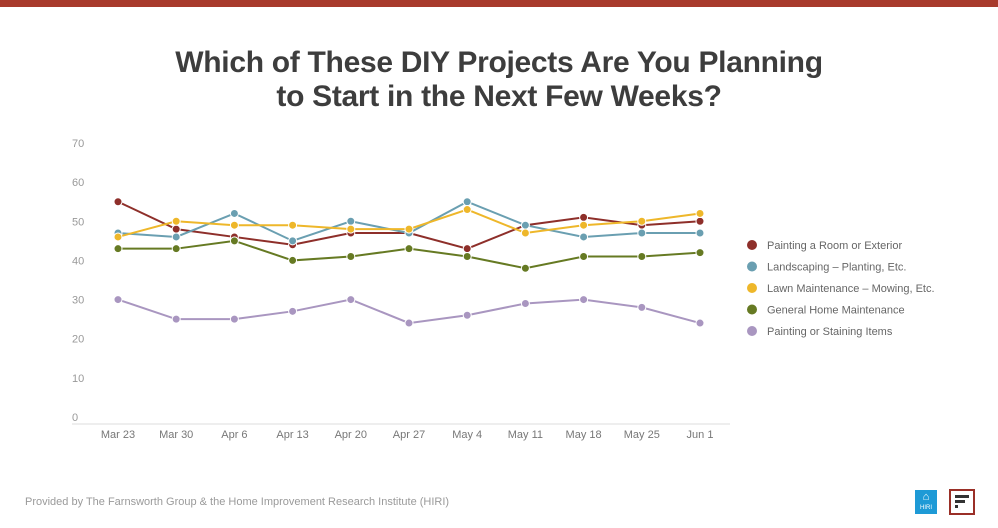 The width and height of the screenshot is (998, 528). I want to click on y-tick-label: 20, so click(78, 340).